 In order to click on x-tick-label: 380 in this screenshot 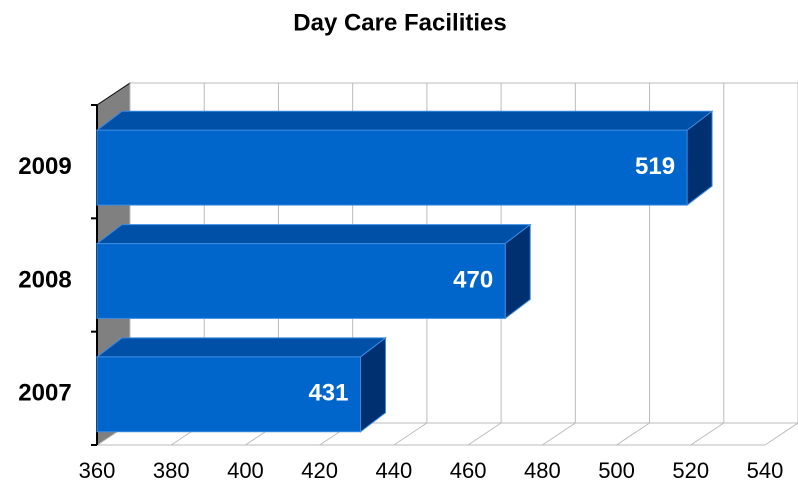, I will do `click(171, 470)`.